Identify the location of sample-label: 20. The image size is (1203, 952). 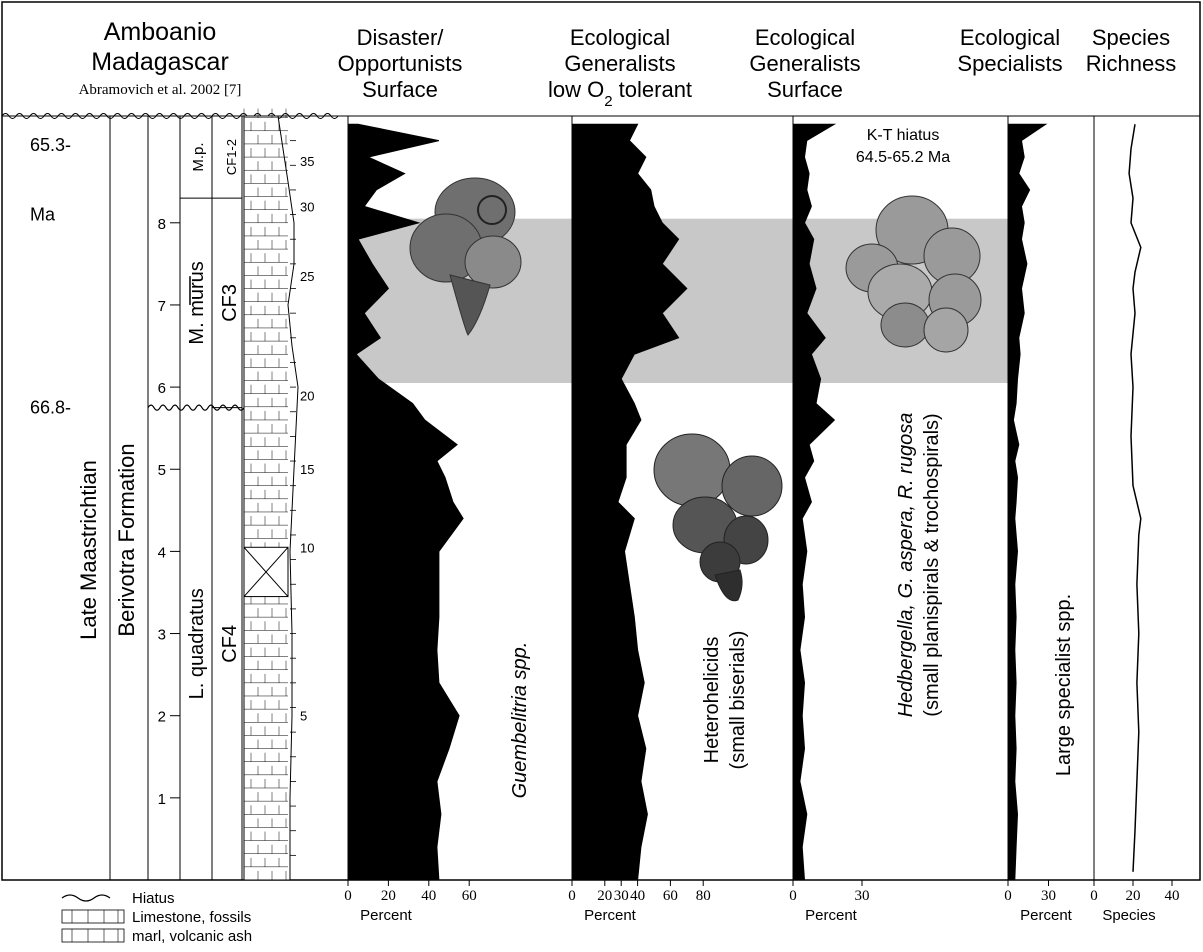
(307, 395).